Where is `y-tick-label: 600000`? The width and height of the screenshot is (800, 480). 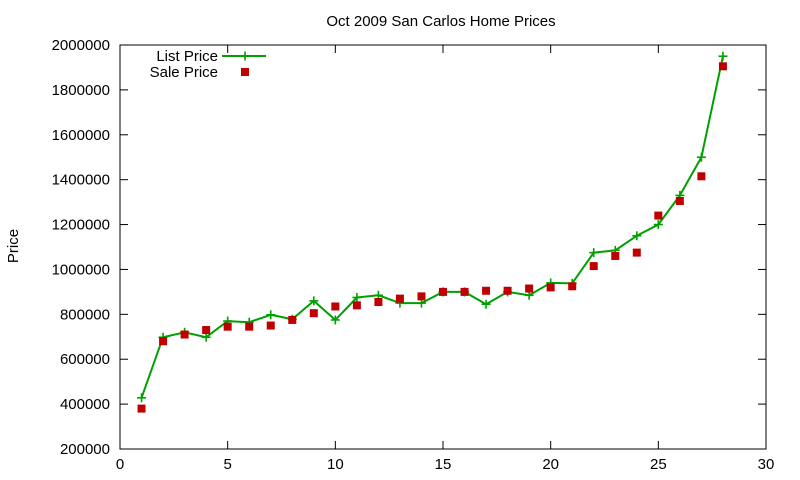
y-tick-label: 600000 is located at coordinates (85, 359).